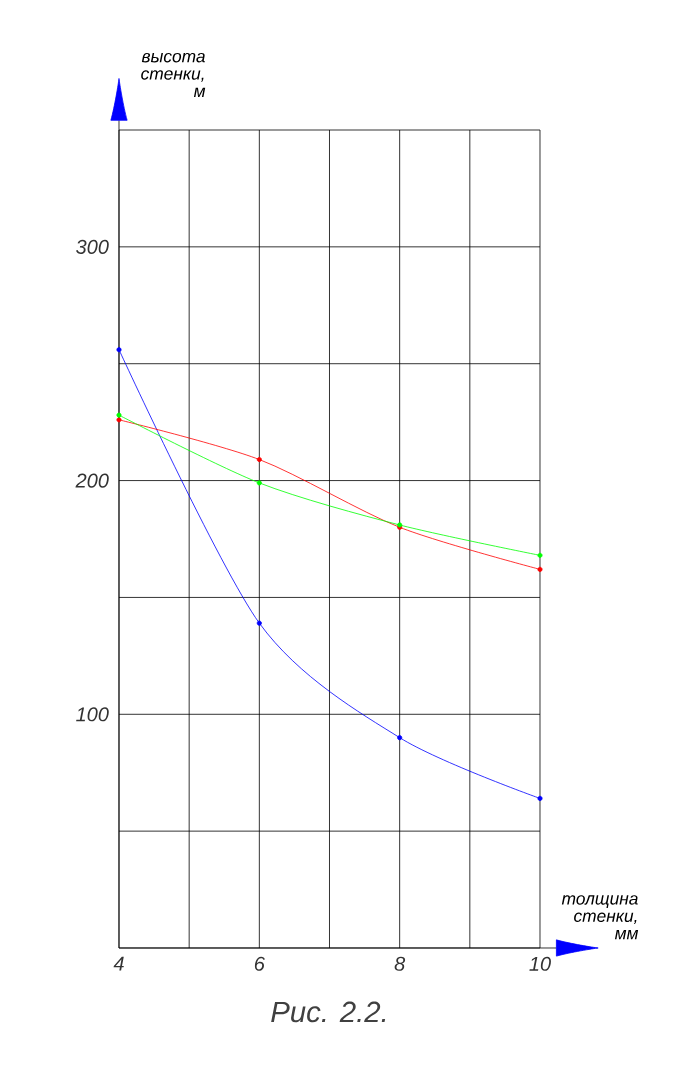 The height and width of the screenshot is (1079, 681). Describe the element at coordinates (400, 963) in the screenshot. I see `x-tick-label: 8` at that location.